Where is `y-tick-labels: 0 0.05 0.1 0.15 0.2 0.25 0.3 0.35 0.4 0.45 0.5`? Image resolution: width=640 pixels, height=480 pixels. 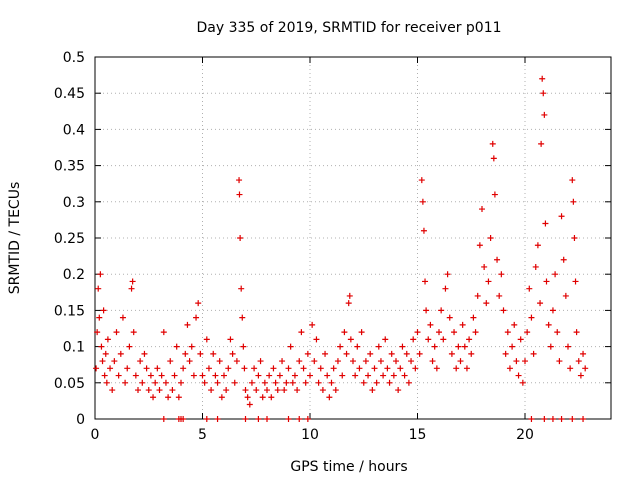
y-tick-labels: 0 0.05 0.1 0.15 0.2 0.25 0.3 0.35 0.4 0.45 0.5 is located at coordinates (69, 239).